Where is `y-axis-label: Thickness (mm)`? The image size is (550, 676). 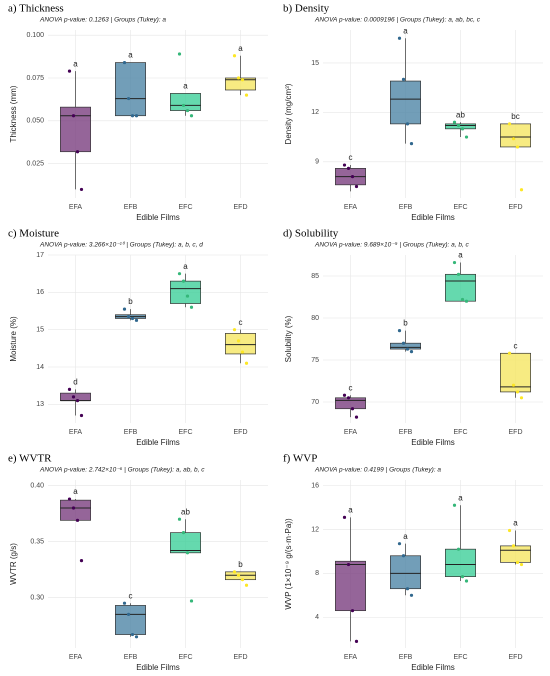
y-axis-label: Thickness (mm) is located at coordinates (13, 113).